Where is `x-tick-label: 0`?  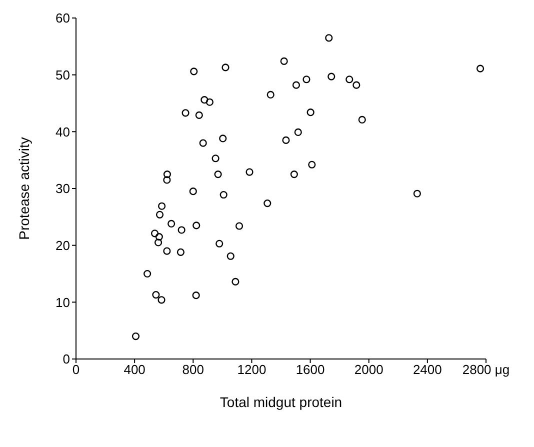 x-tick-label: 0 is located at coordinates (76, 370).